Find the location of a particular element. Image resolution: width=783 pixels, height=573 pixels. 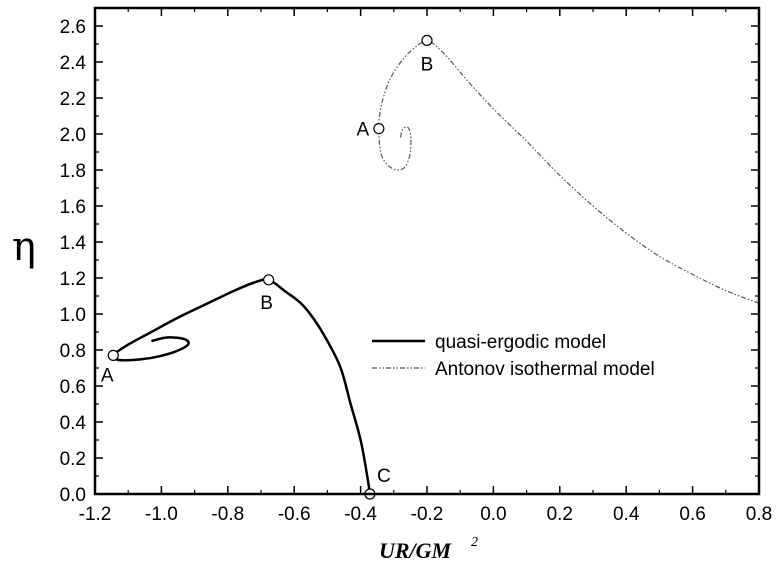

y-tick-label: 0.2 is located at coordinates (73, 459).